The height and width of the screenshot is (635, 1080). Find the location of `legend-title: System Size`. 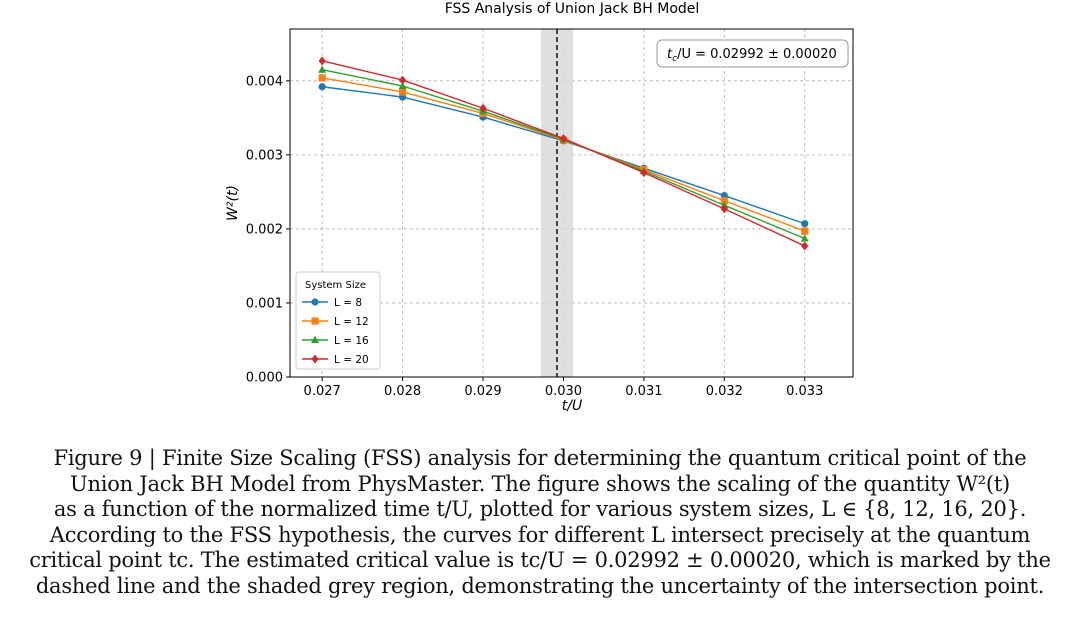

legend-title: System Size is located at coordinates (335, 285).